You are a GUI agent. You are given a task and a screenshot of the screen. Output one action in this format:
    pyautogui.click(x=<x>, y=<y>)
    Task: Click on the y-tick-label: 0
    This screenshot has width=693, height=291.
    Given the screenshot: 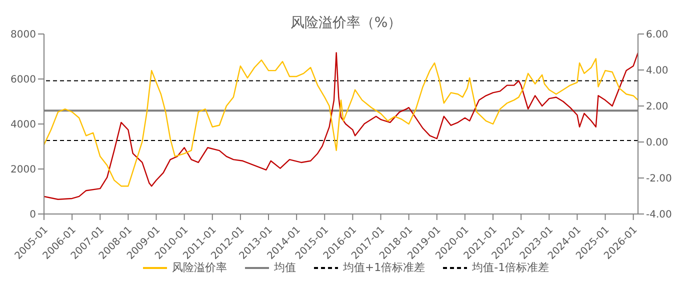 What is the action you would take?
    pyautogui.click(x=33, y=215)
    